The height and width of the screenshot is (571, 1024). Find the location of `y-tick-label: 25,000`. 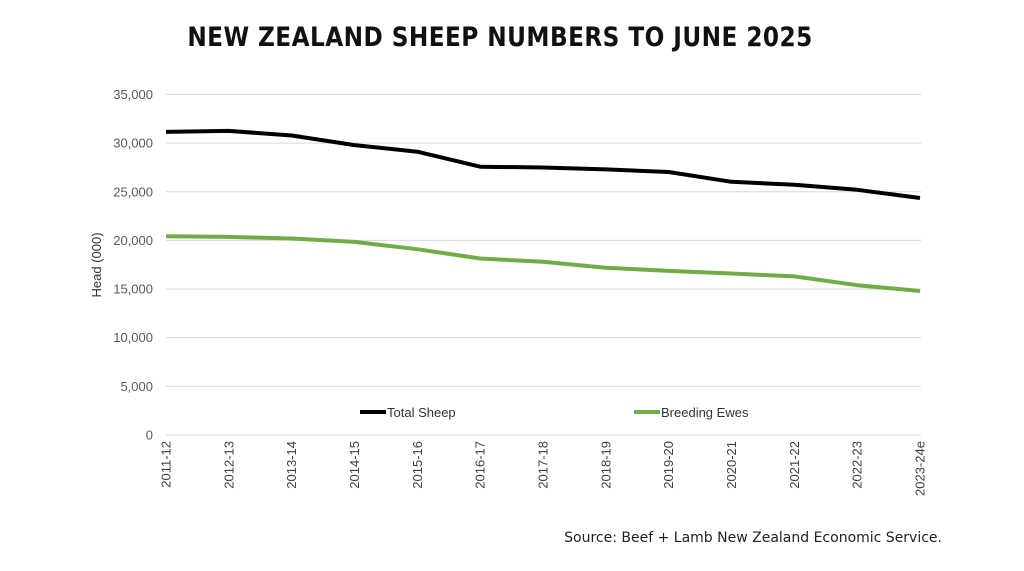

y-tick-label: 25,000 is located at coordinates (133, 191).